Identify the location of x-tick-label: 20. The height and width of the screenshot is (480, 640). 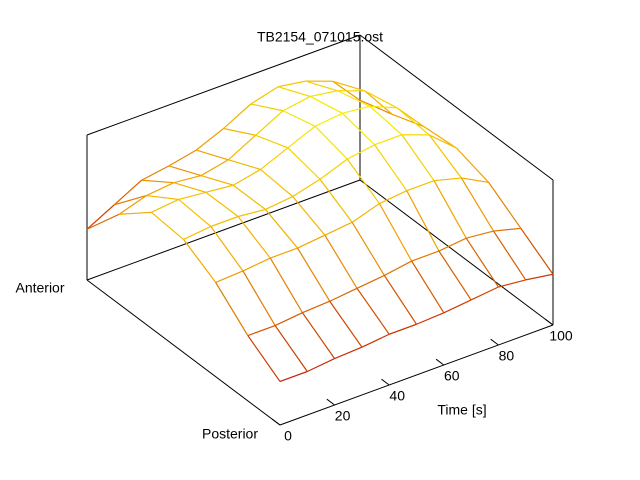
(343, 416).